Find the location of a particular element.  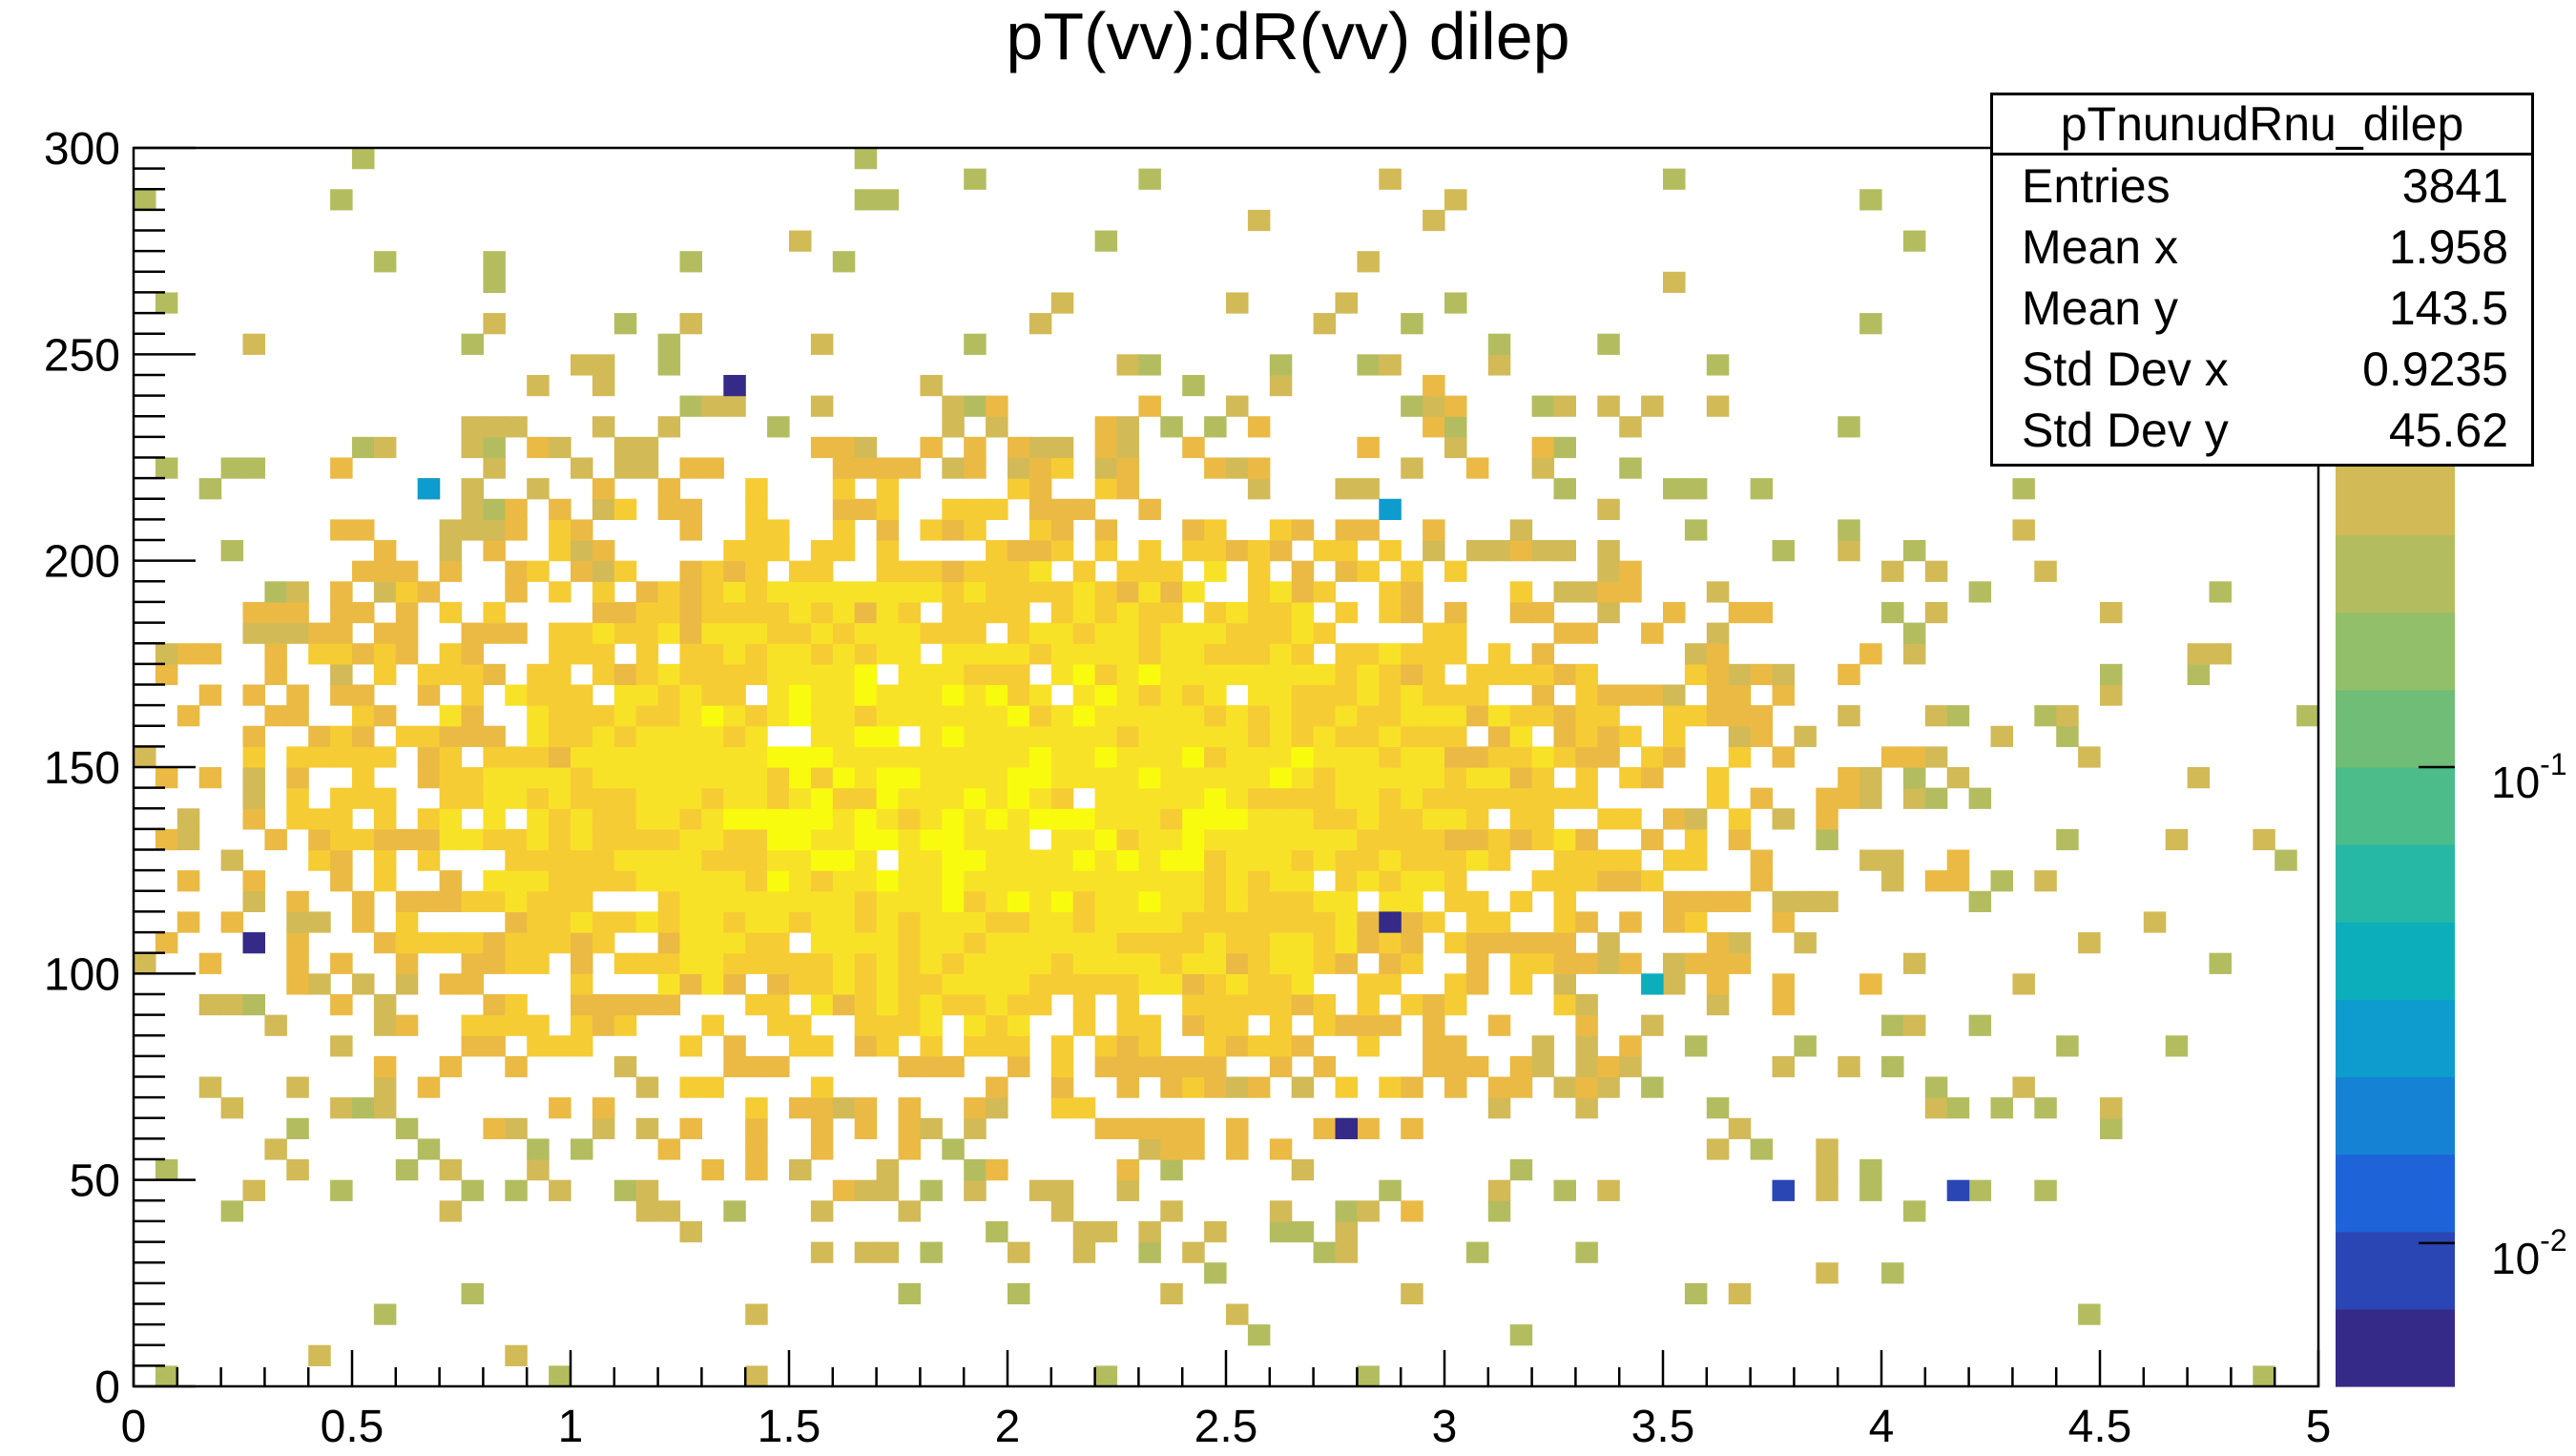

heatmap-cell-outlier is located at coordinates (1652, 984).